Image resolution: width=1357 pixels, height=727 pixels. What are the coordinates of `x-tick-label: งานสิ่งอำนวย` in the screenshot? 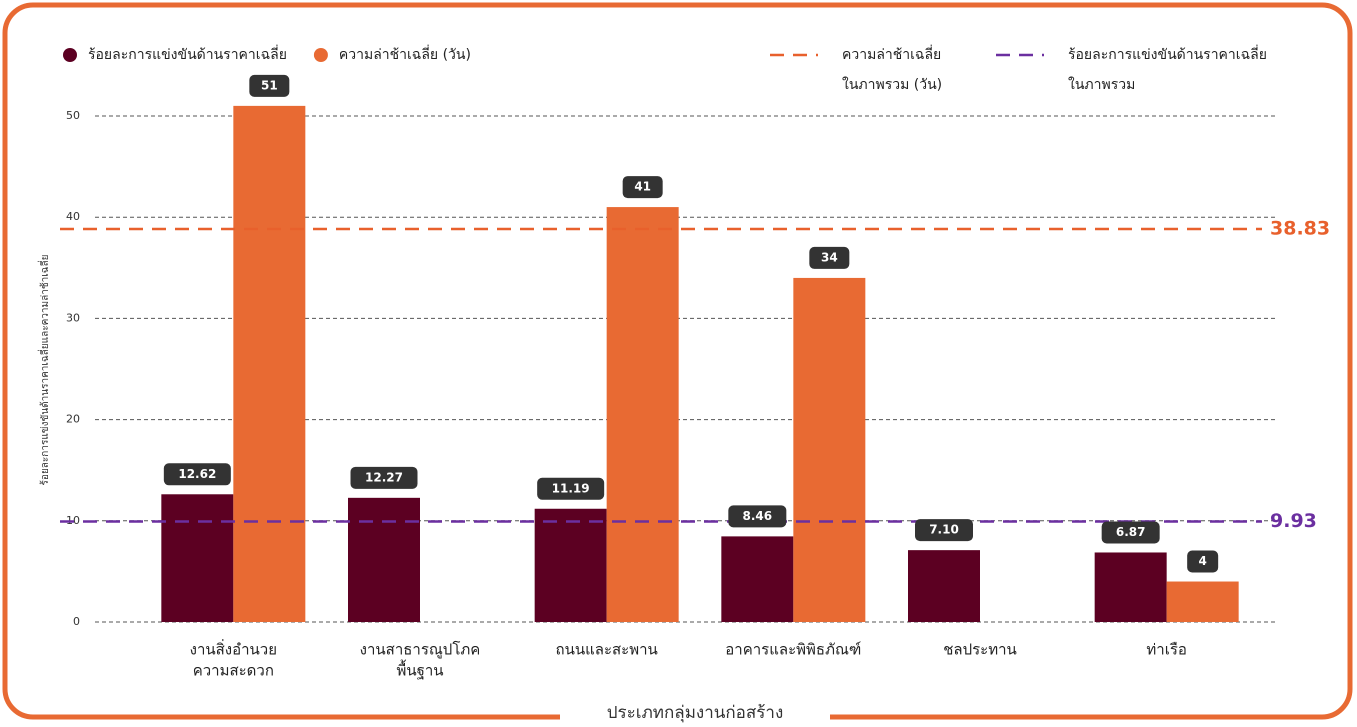 It's located at (233, 649).